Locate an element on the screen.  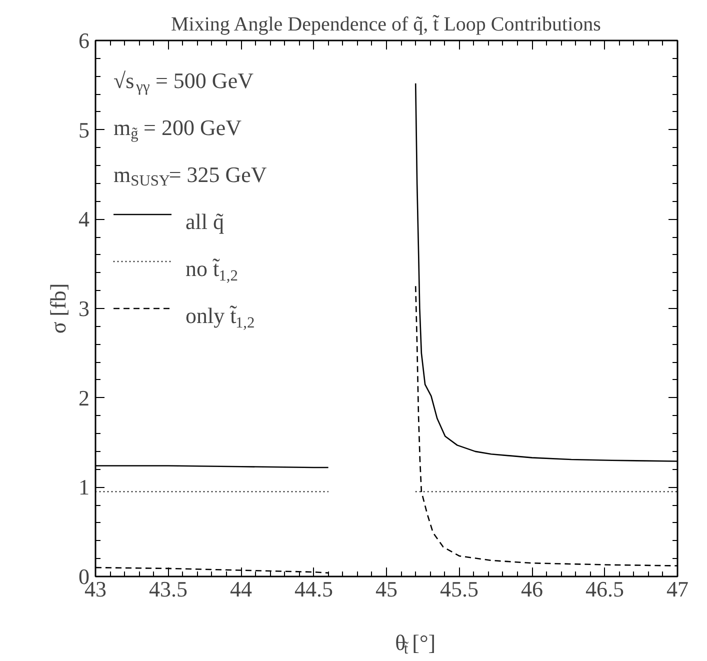
y-tick-label: 1 is located at coordinates (84, 487).